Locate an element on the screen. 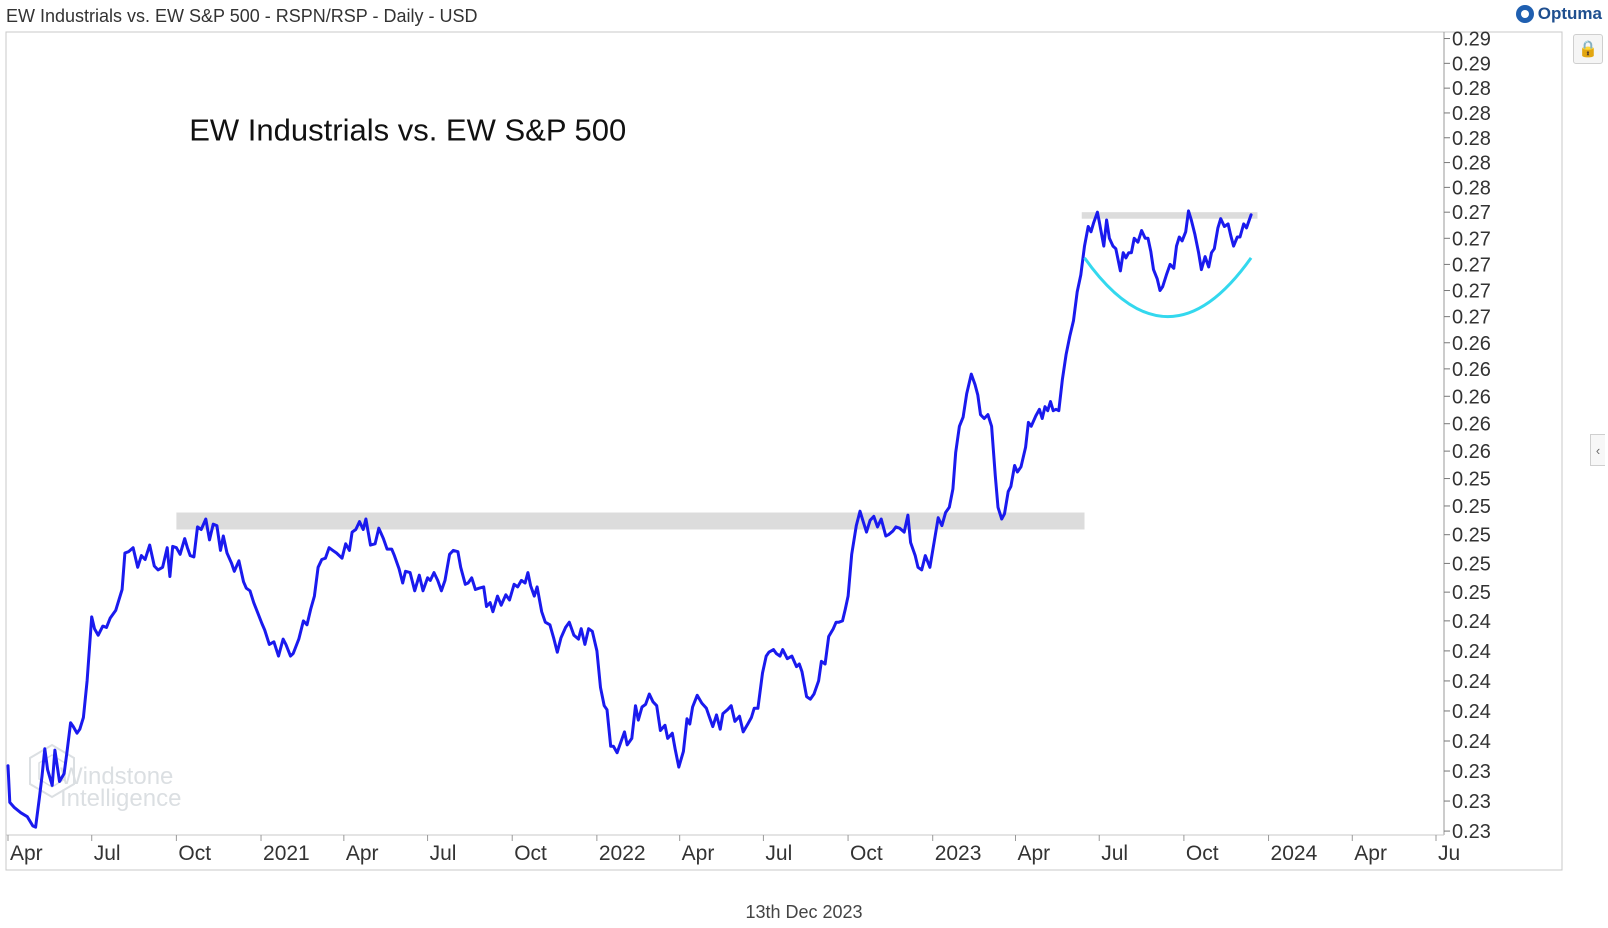 The image size is (1608, 928). y-tick-label-14: 0.26 is located at coordinates (1471, 397).